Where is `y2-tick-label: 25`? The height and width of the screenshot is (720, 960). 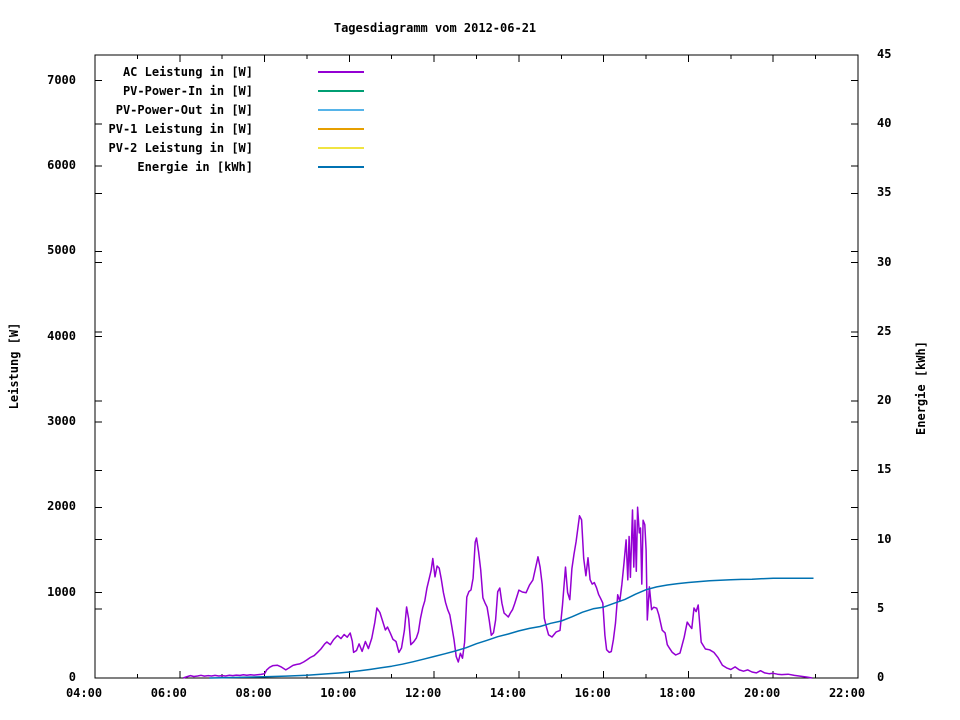
y2-tick-label: 25 is located at coordinates (884, 330).